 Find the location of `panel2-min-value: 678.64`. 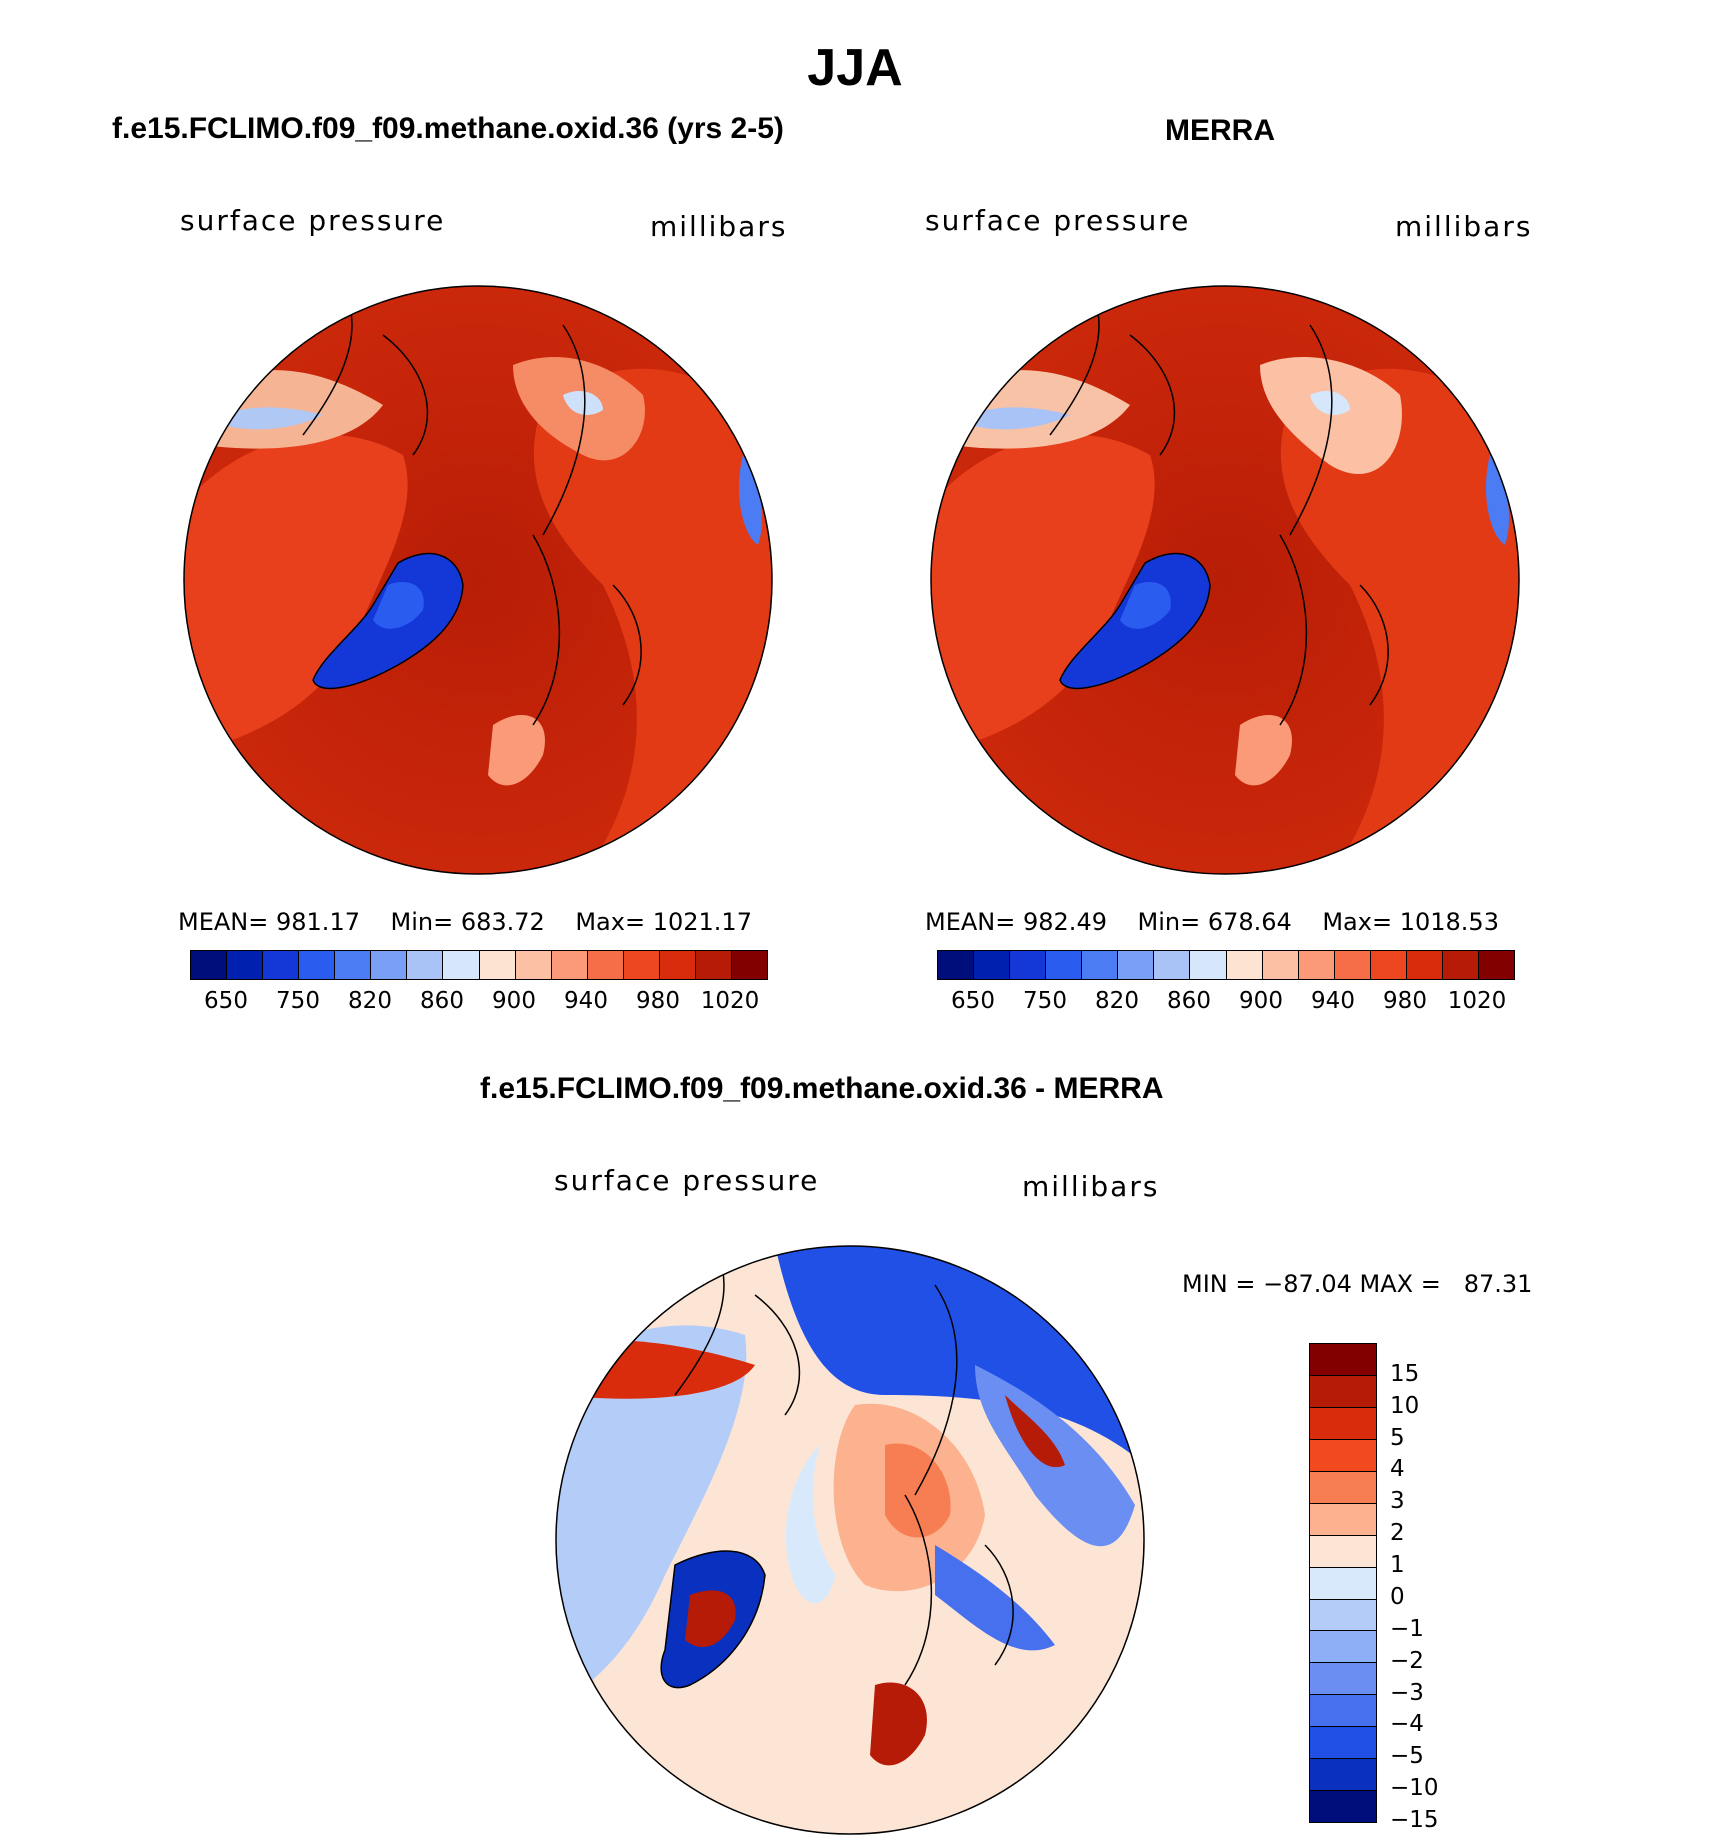

panel2-min-value: 678.64 is located at coordinates (1249, 922).